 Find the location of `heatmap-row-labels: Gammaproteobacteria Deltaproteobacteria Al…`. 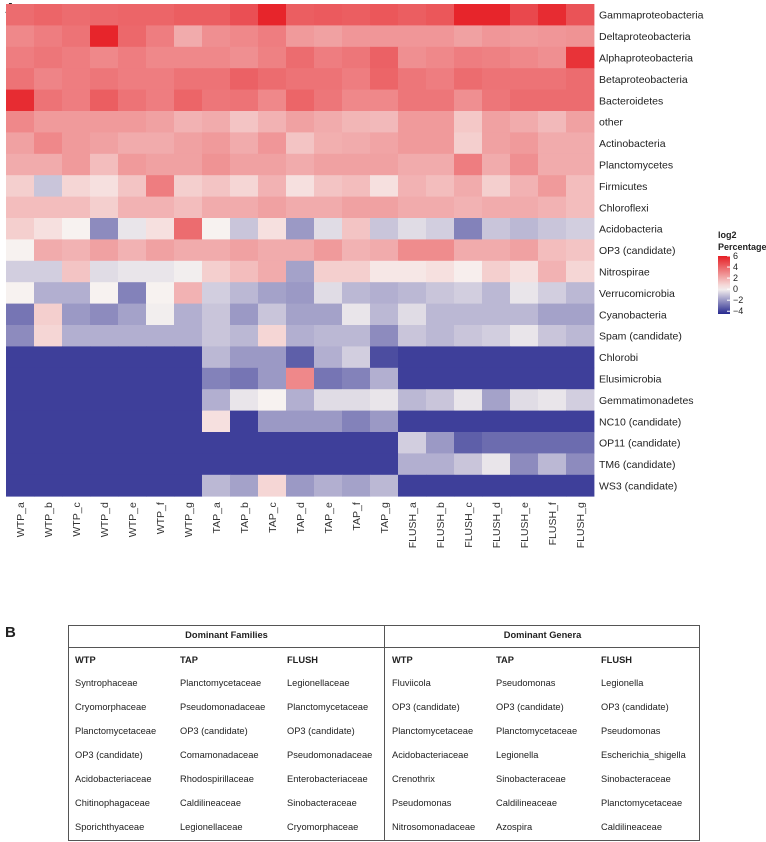

heatmap-row-labels: Gammaproteobacteria Deltaproteobacteria Al… is located at coordinates (651, 251).